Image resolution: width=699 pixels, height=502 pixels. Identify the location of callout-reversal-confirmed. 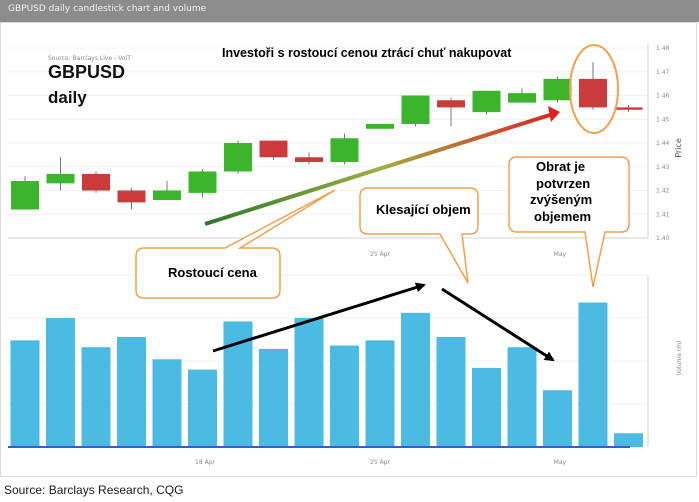
(569, 222).